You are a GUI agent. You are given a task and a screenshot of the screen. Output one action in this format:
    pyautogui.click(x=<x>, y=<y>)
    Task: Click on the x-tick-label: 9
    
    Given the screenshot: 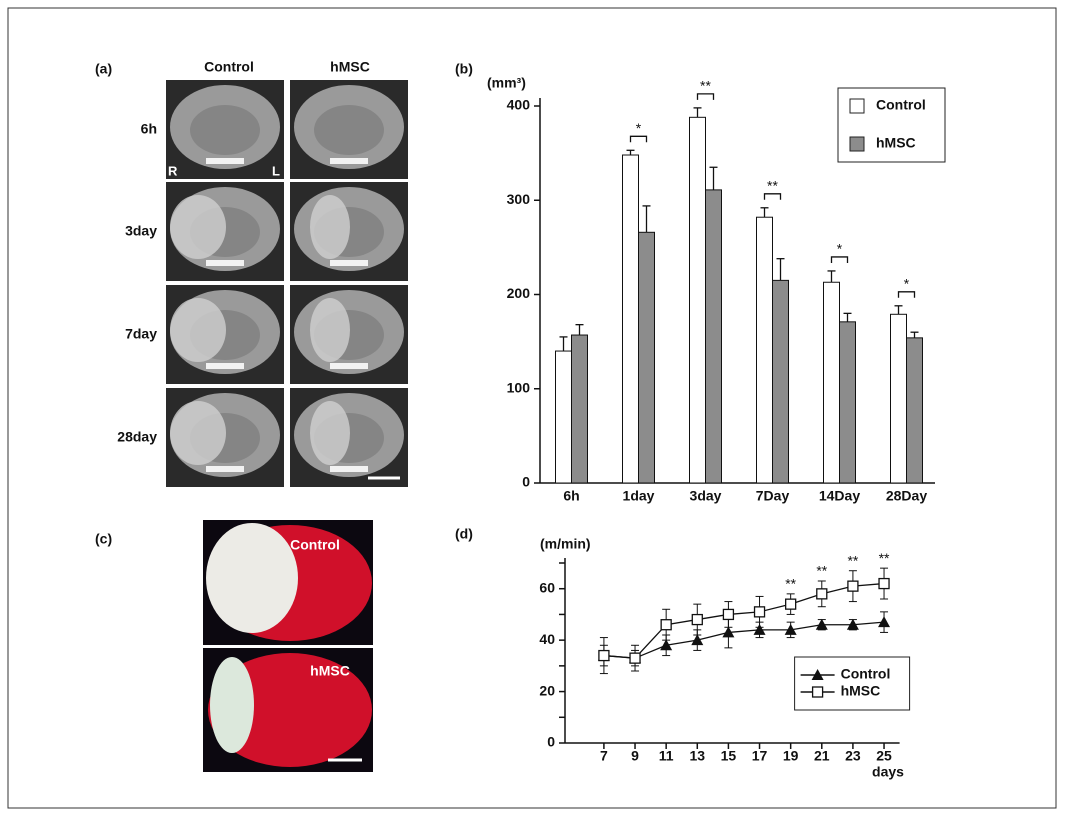 What is the action you would take?
    pyautogui.click(x=635, y=756)
    